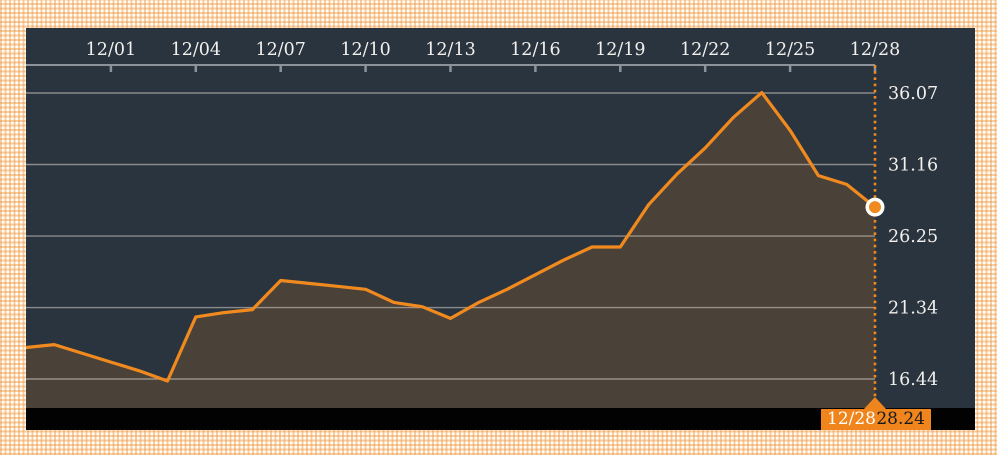 The image size is (997, 455). I want to click on tag-date: 12/28, so click(851, 419).